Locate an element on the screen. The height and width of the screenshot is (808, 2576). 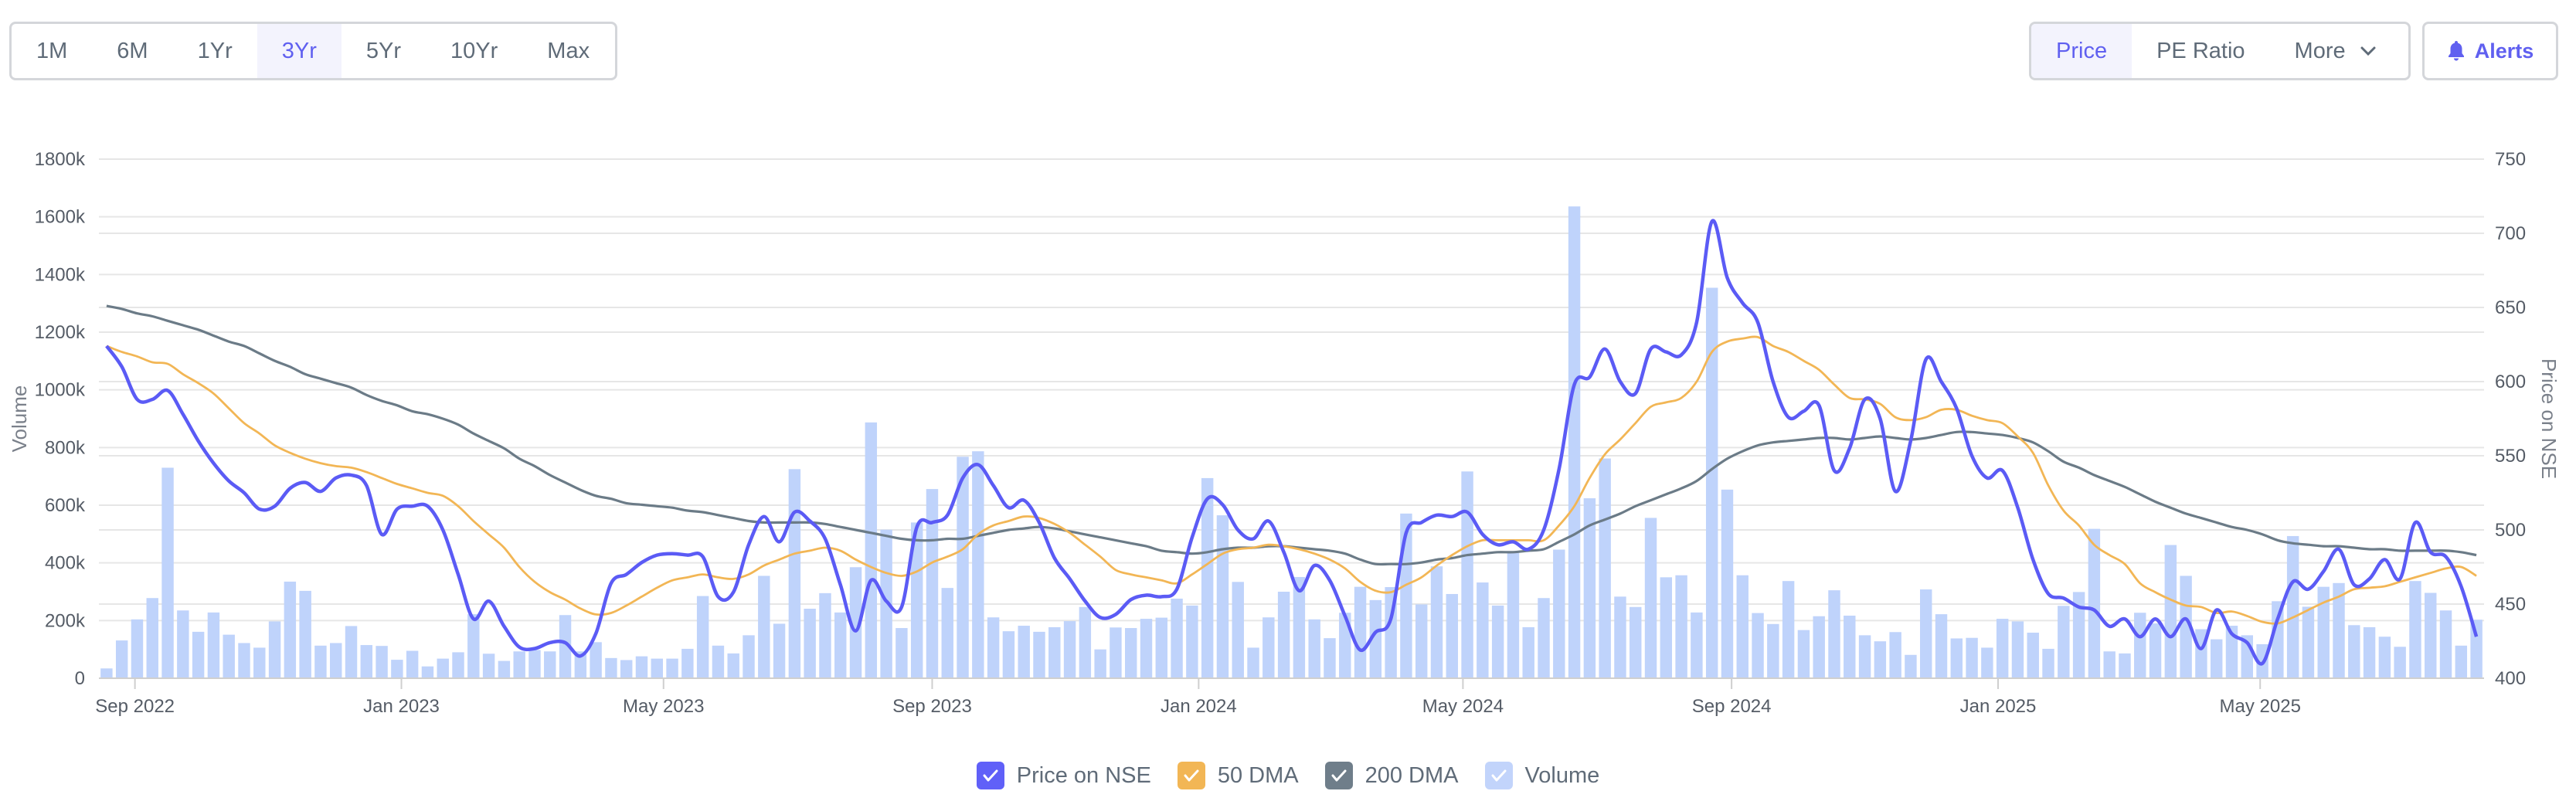
chart-legend: Price on NSE 50 DMA 200 DMA Volume is located at coordinates (1288, 775).